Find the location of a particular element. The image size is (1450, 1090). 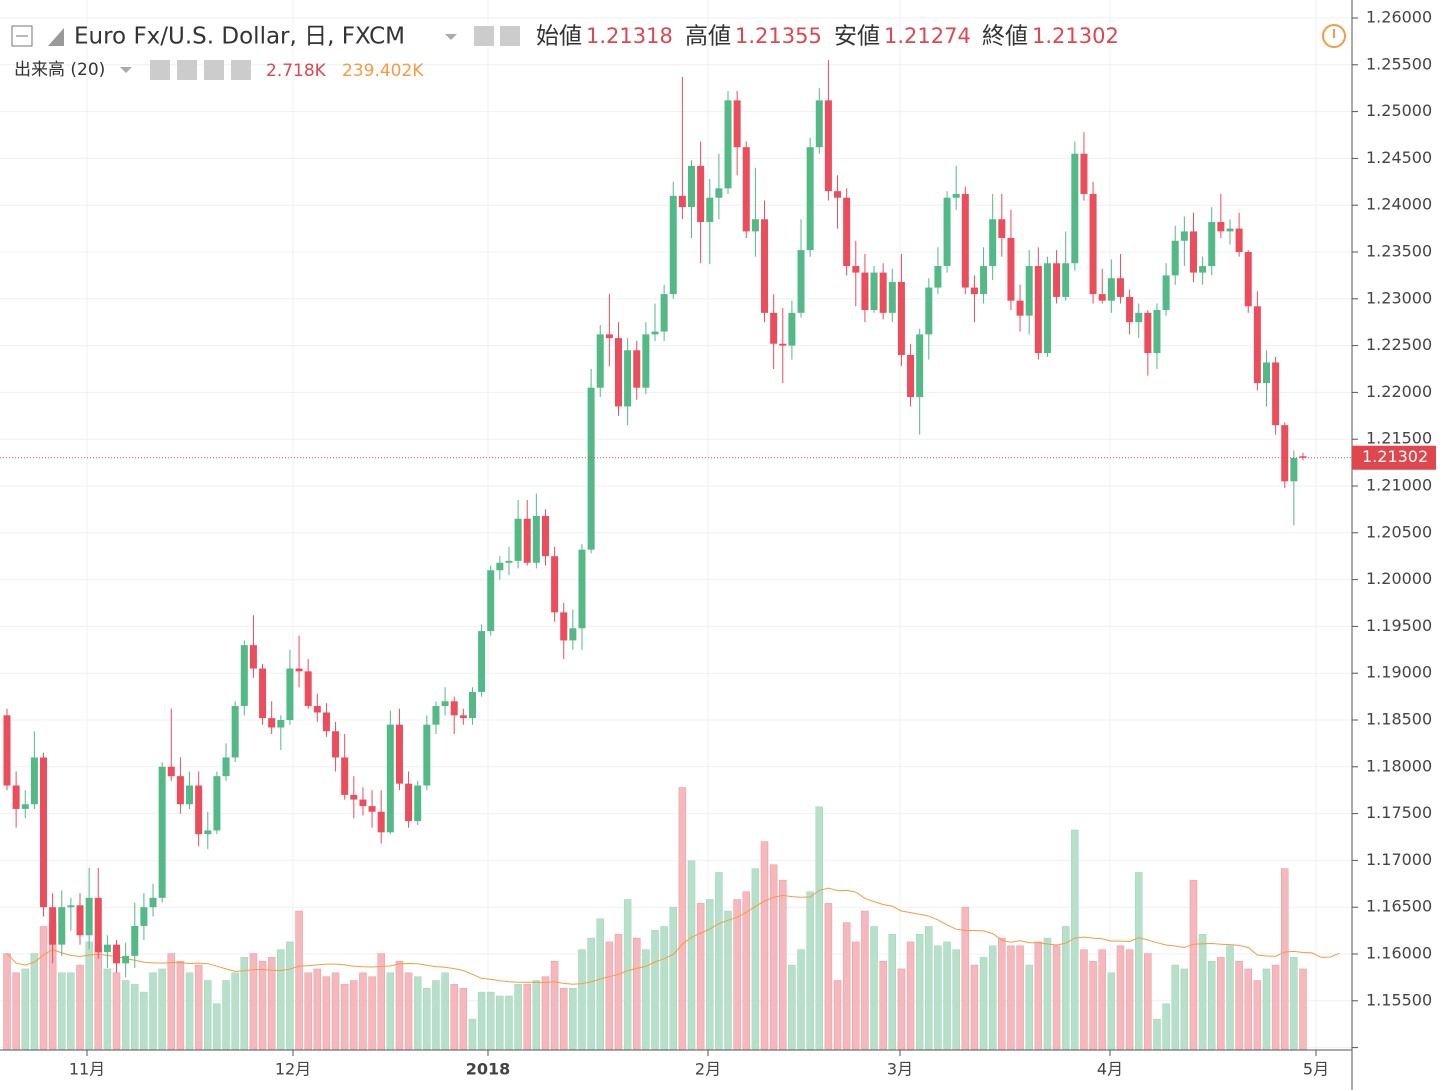

y-tick-label: 1.20500 is located at coordinates (1399, 531).